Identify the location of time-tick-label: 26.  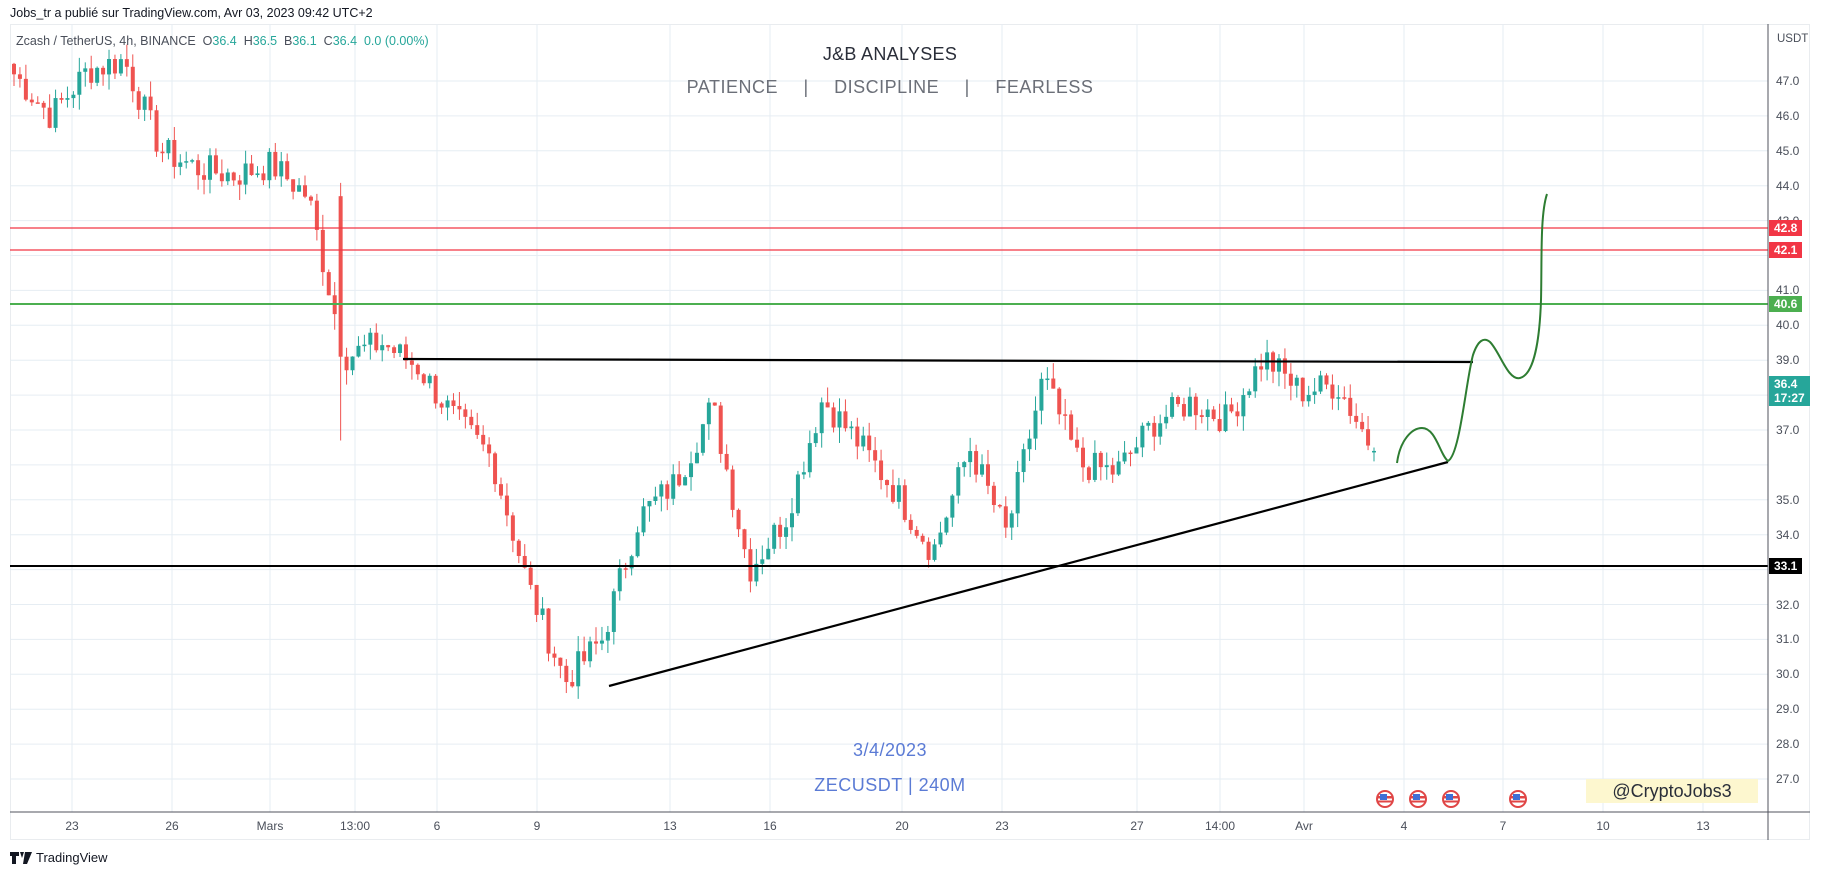
(172, 826).